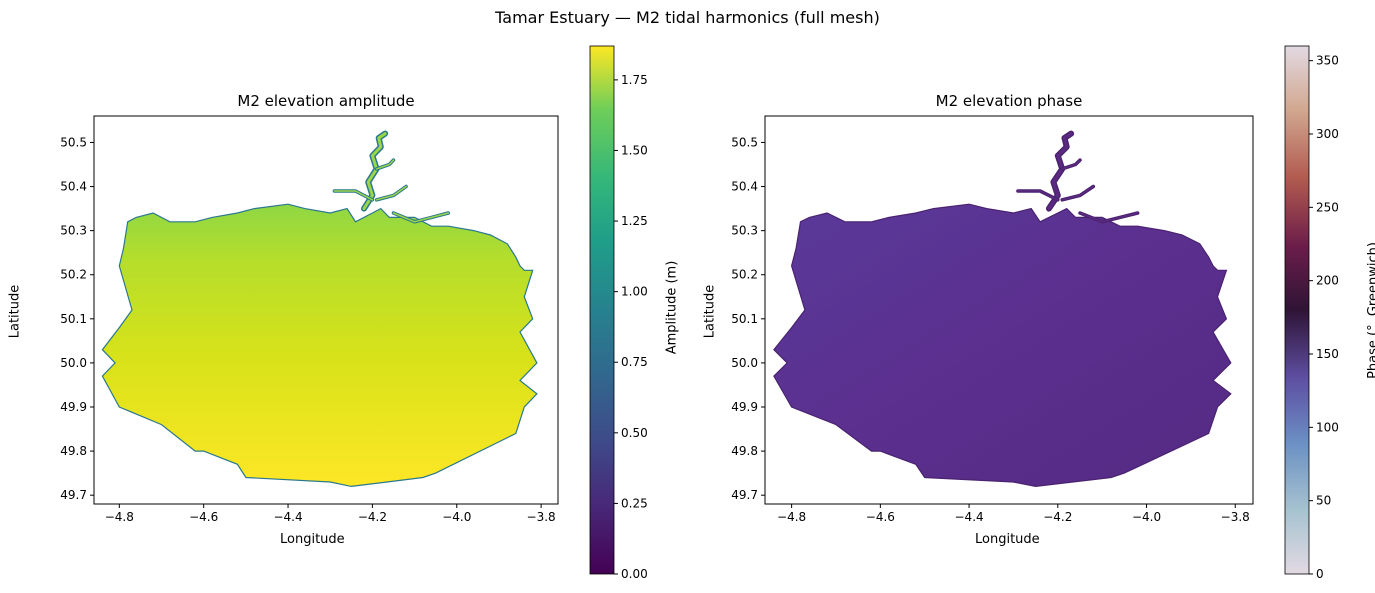  What do you see at coordinates (1235, 517) in the screenshot?
I see `phase-xtick-label: −3.8` at bounding box center [1235, 517].